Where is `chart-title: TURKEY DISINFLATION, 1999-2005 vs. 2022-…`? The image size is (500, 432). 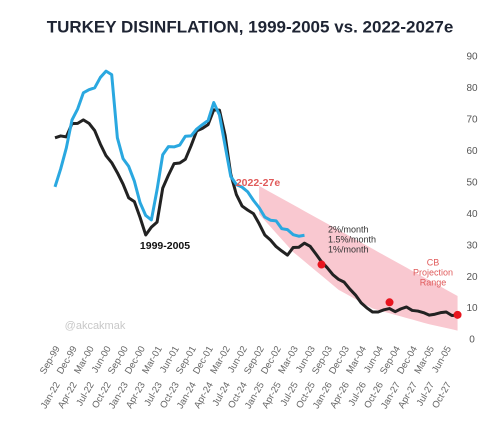
chart-title: TURKEY DISINFLATION, 1999-2005 vs. 2022-… is located at coordinates (250, 26).